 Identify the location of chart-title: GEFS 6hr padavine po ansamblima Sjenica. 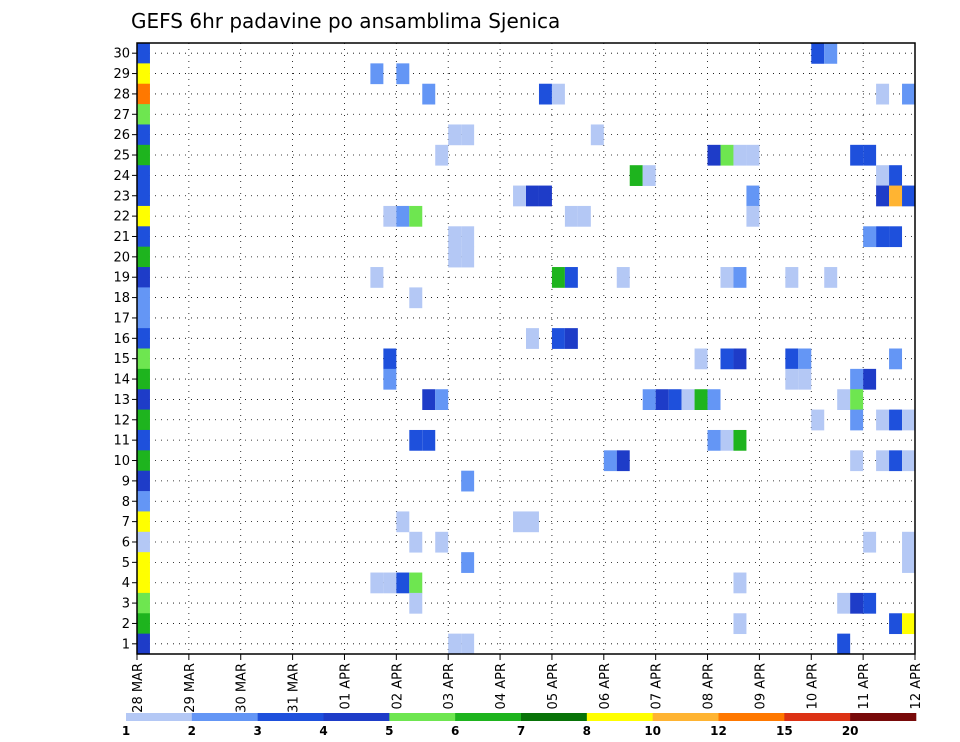
(345, 21).